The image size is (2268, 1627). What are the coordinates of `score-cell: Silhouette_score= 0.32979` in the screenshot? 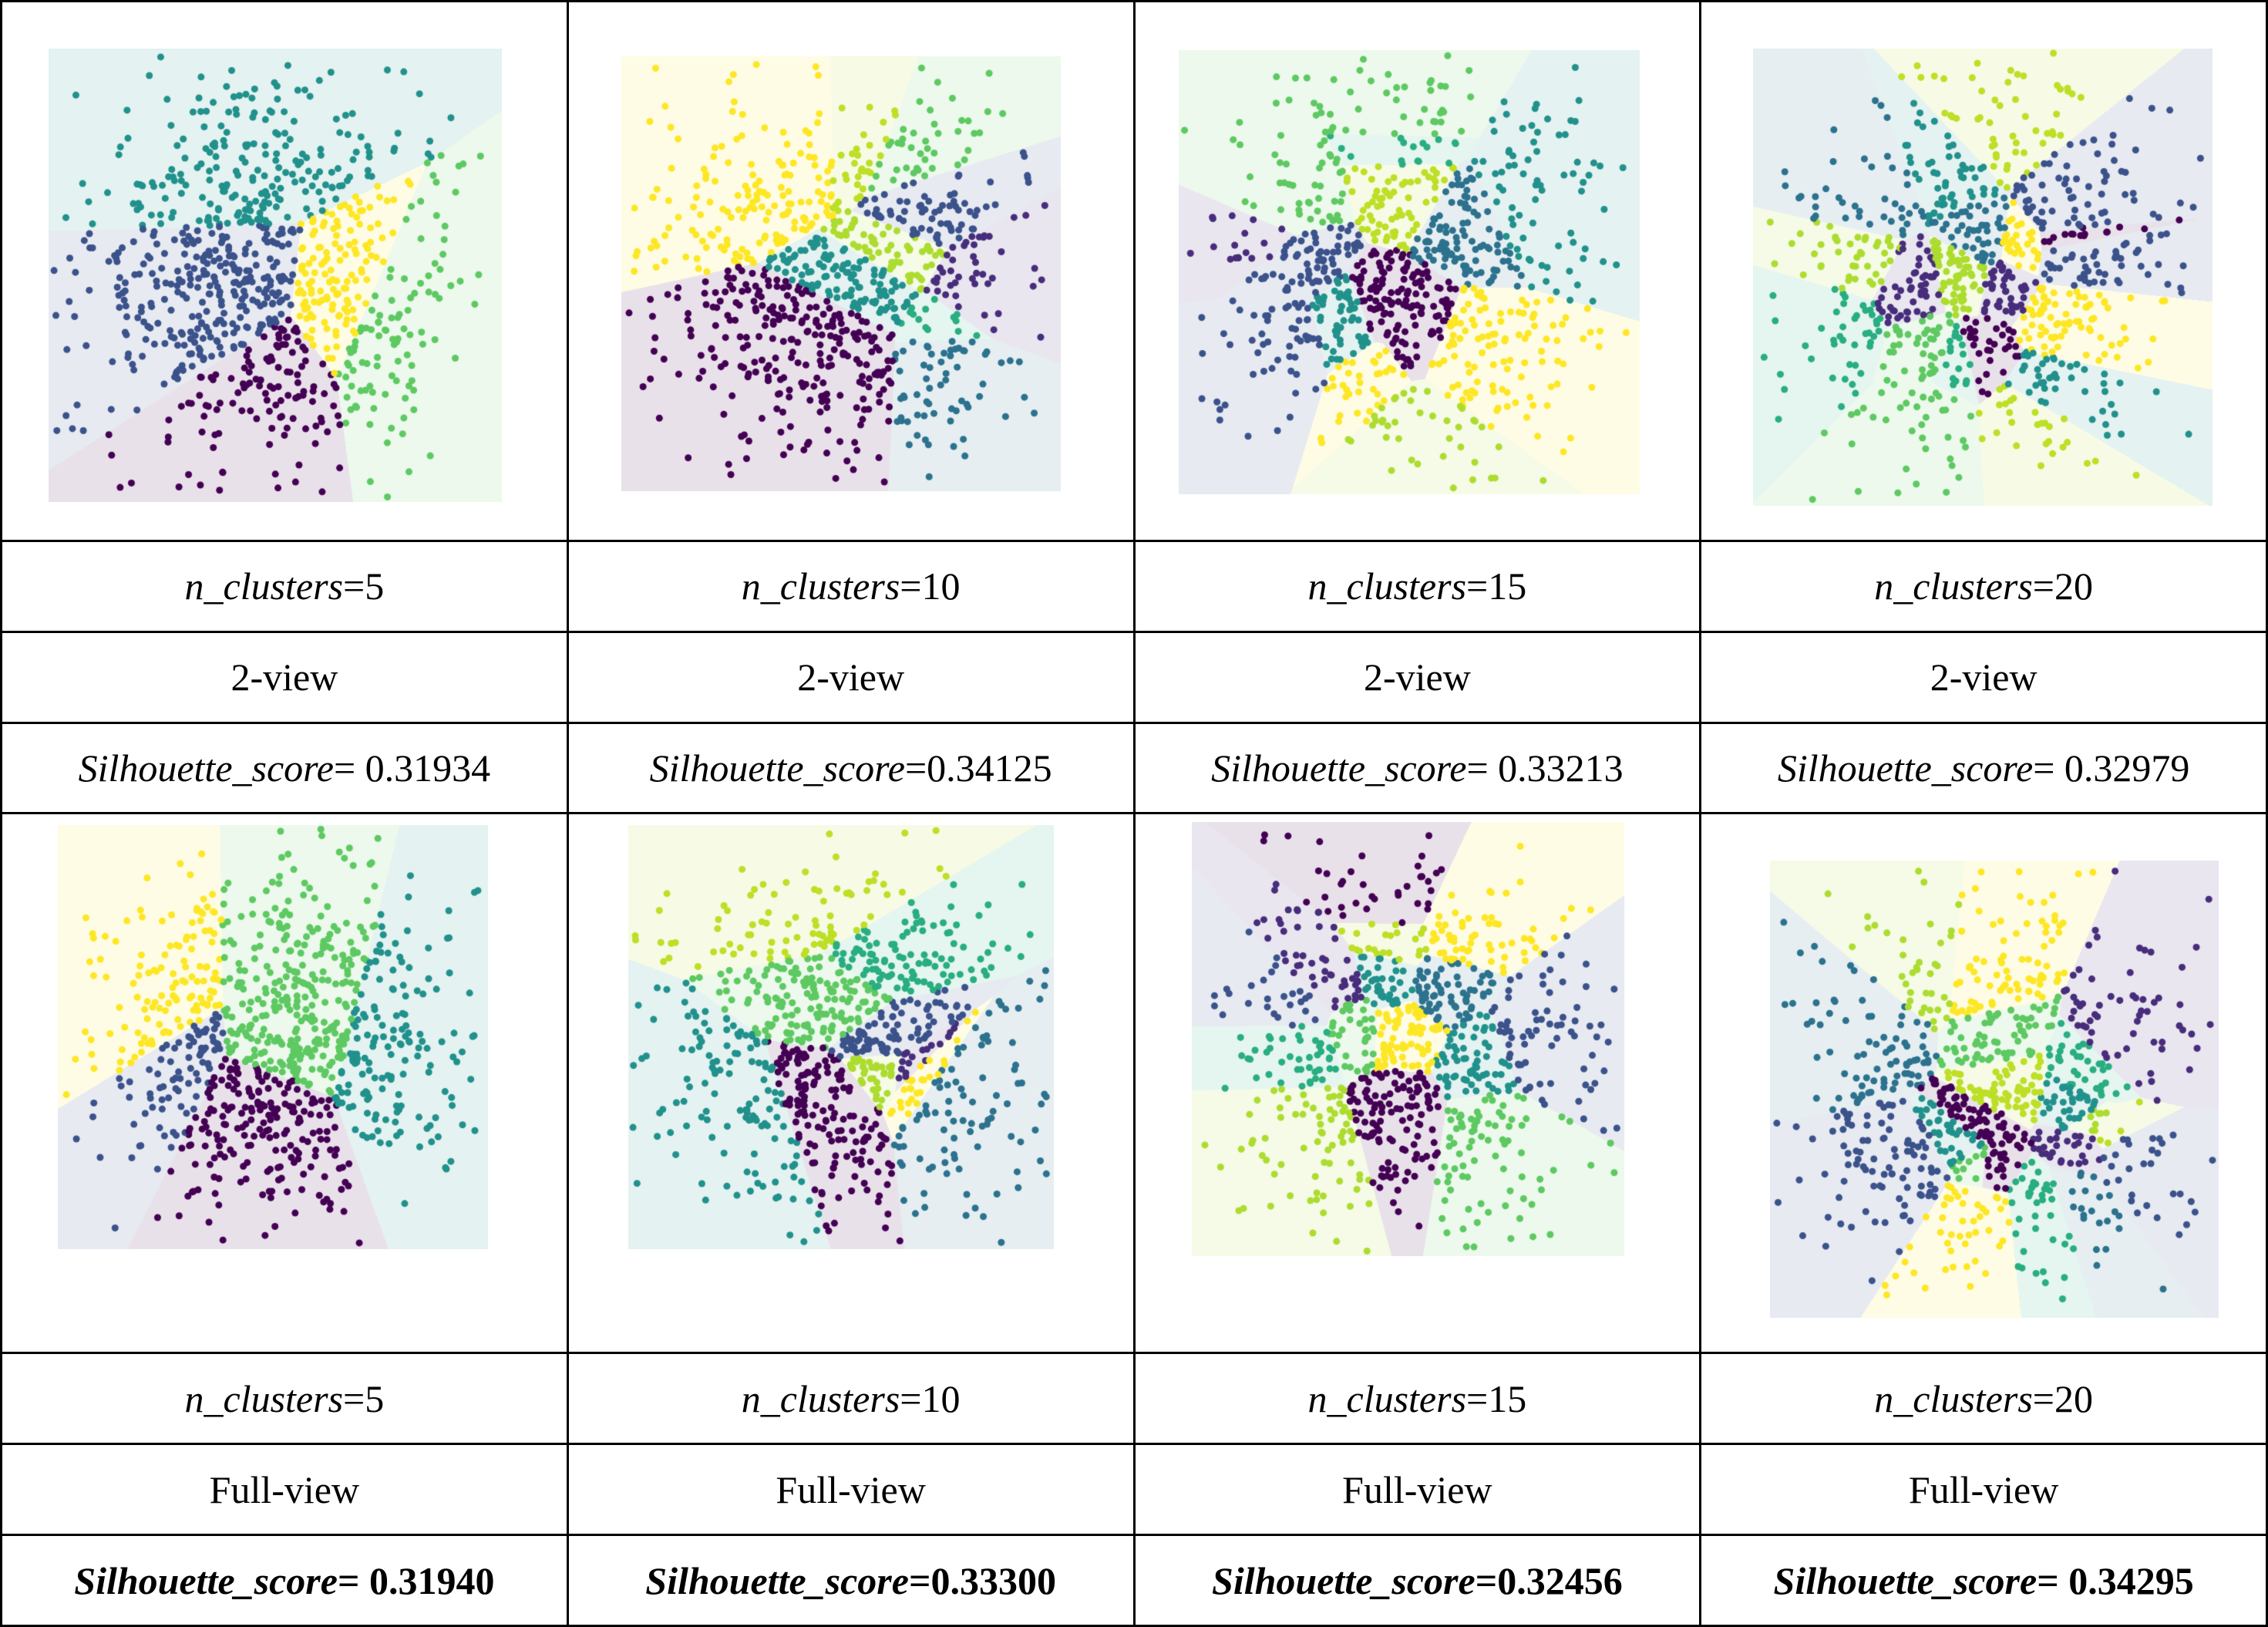 It's located at (1983, 768).